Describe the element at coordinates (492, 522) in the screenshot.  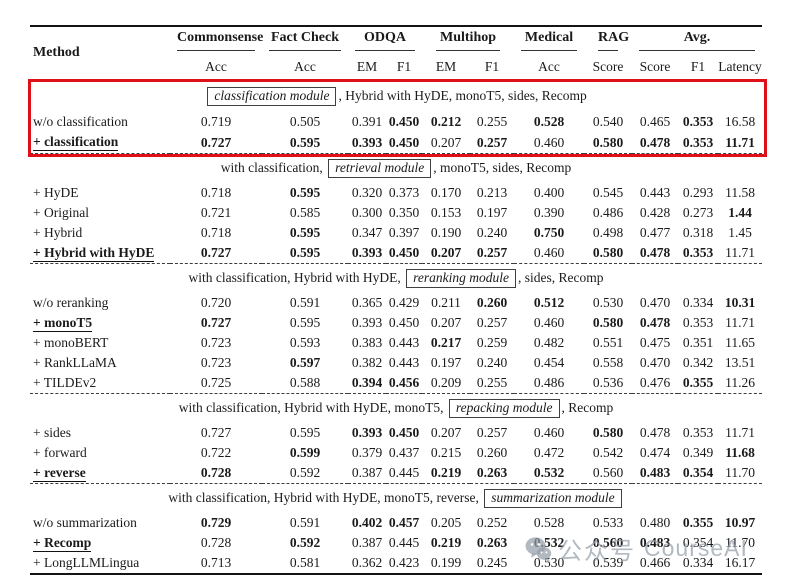
I see `value-cell: 0.252` at that location.